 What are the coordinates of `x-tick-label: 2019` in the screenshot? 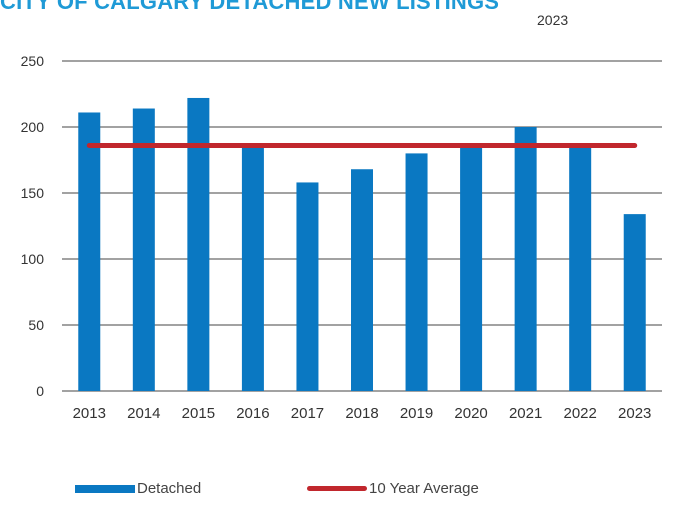 It's located at (416, 413).